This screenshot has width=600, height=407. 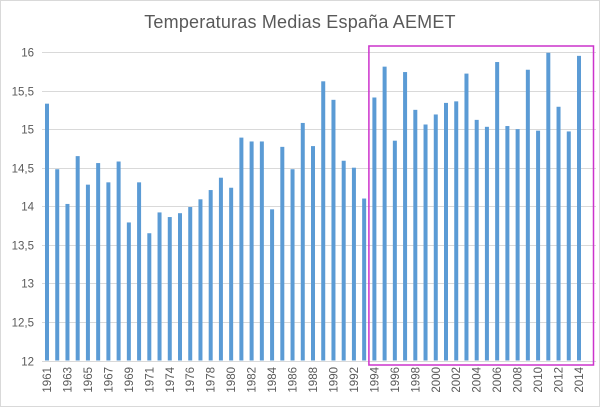 What do you see at coordinates (220, 269) in the screenshot?
I see `bar-1979` at bounding box center [220, 269].